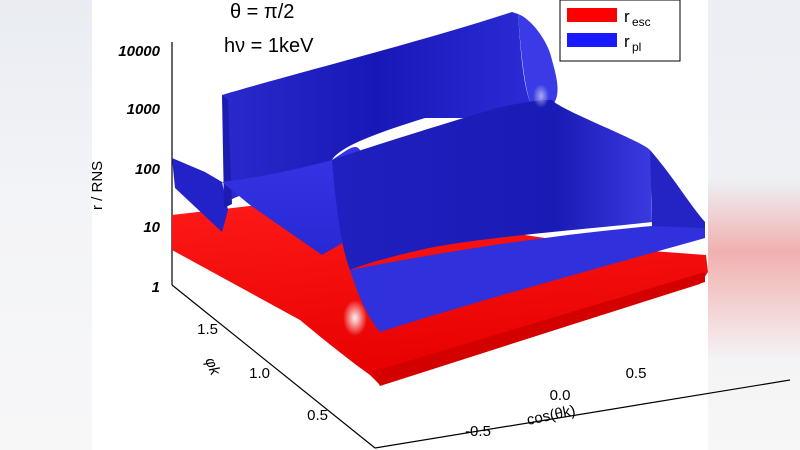  Describe the element at coordinates (317, 415) in the screenshot. I see `z-tick-label: 0.5` at that location.